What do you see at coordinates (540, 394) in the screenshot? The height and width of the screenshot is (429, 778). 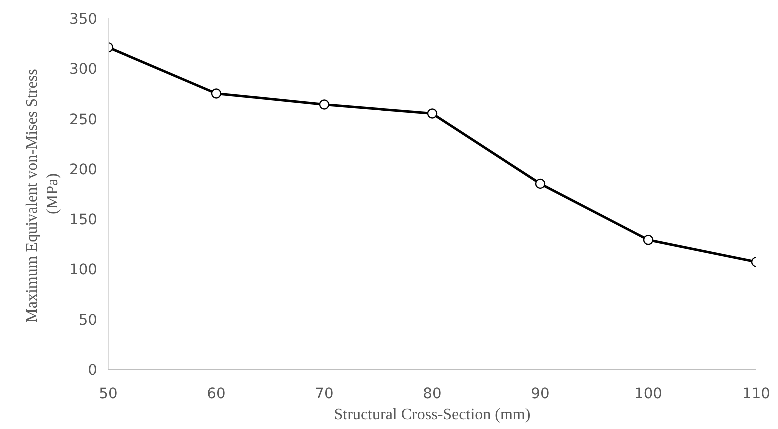 I see `x-tick-label: 90` at bounding box center [540, 394].